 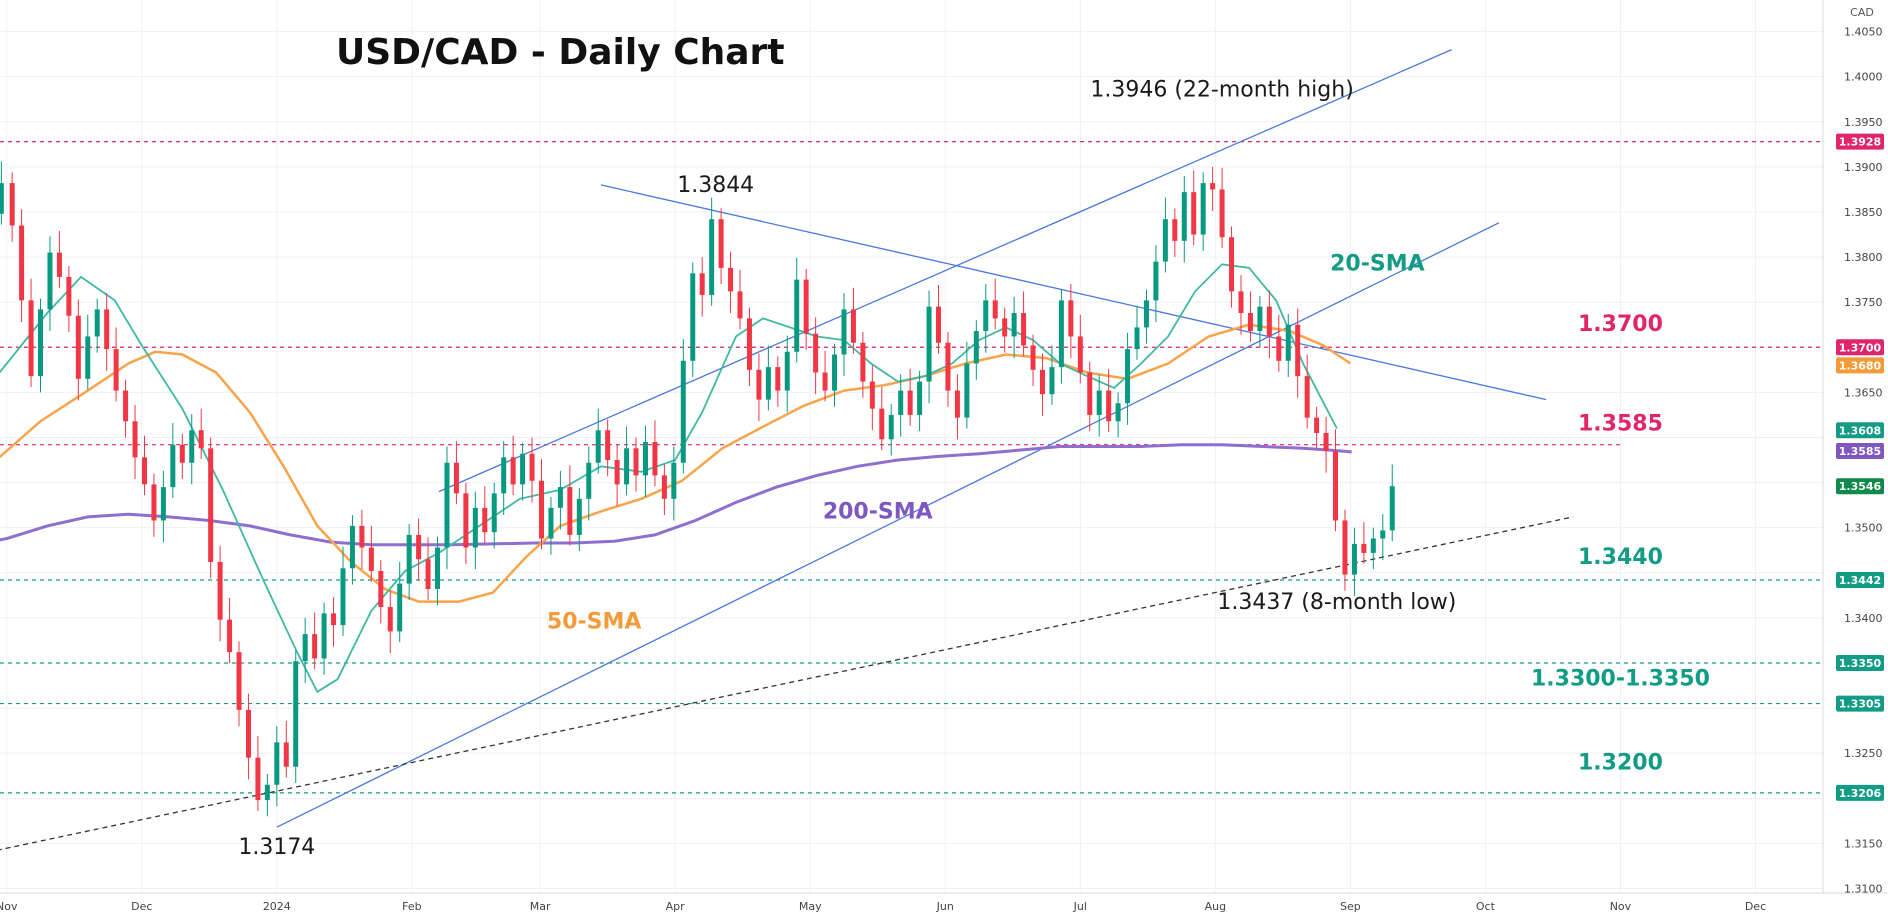 I want to click on price-tag-label: 1.3608, so click(x=1860, y=430).